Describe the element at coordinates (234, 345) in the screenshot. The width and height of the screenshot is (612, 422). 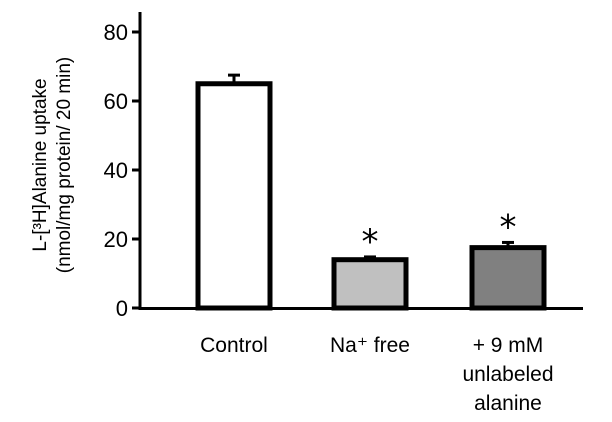
I see `category-label: Control` at that location.